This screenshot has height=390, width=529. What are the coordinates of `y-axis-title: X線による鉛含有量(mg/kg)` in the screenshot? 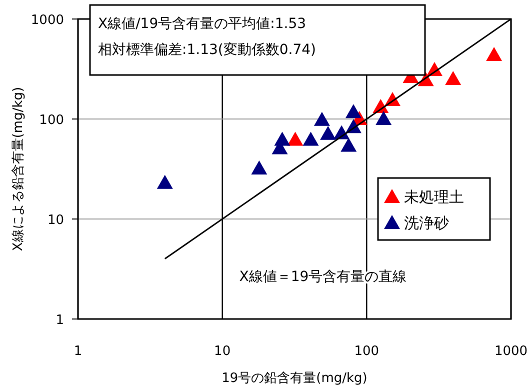 It's located at (18, 169).